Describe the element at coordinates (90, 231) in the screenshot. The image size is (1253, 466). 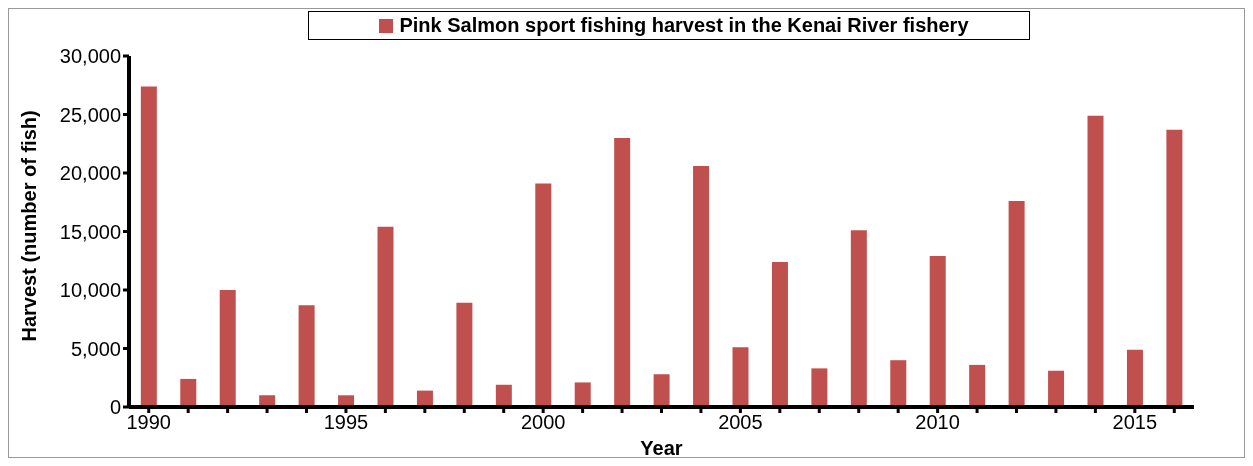
I see `y-tick-label: 15,000` at that location.